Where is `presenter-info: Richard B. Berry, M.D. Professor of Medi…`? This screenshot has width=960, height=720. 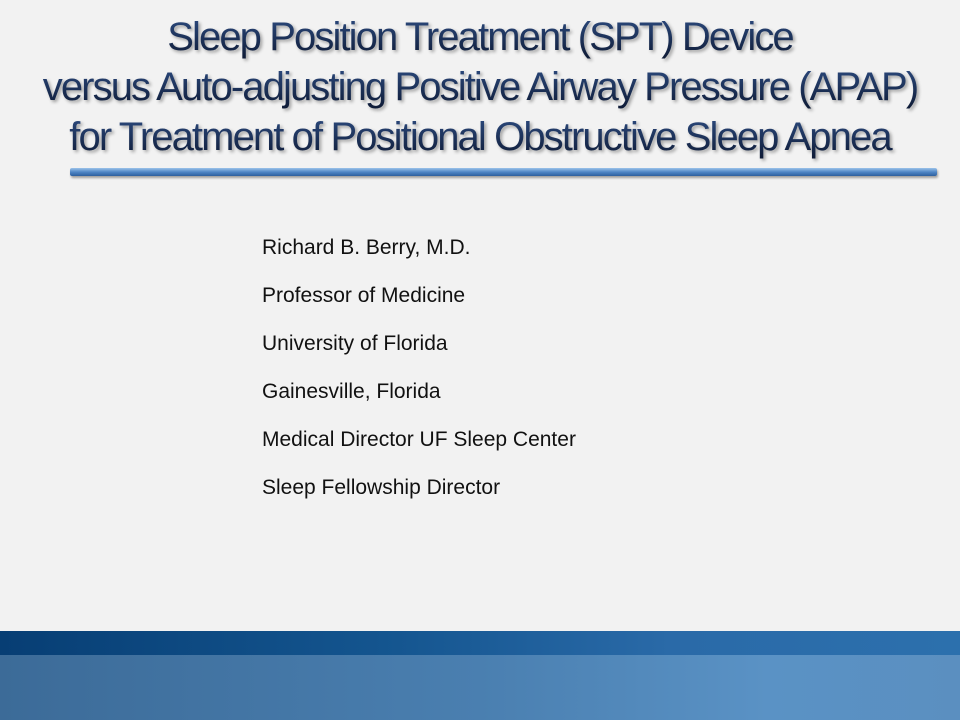 presenter-info: Richard B. Berry, M.D. Professor of Medi… is located at coordinates (419, 368).